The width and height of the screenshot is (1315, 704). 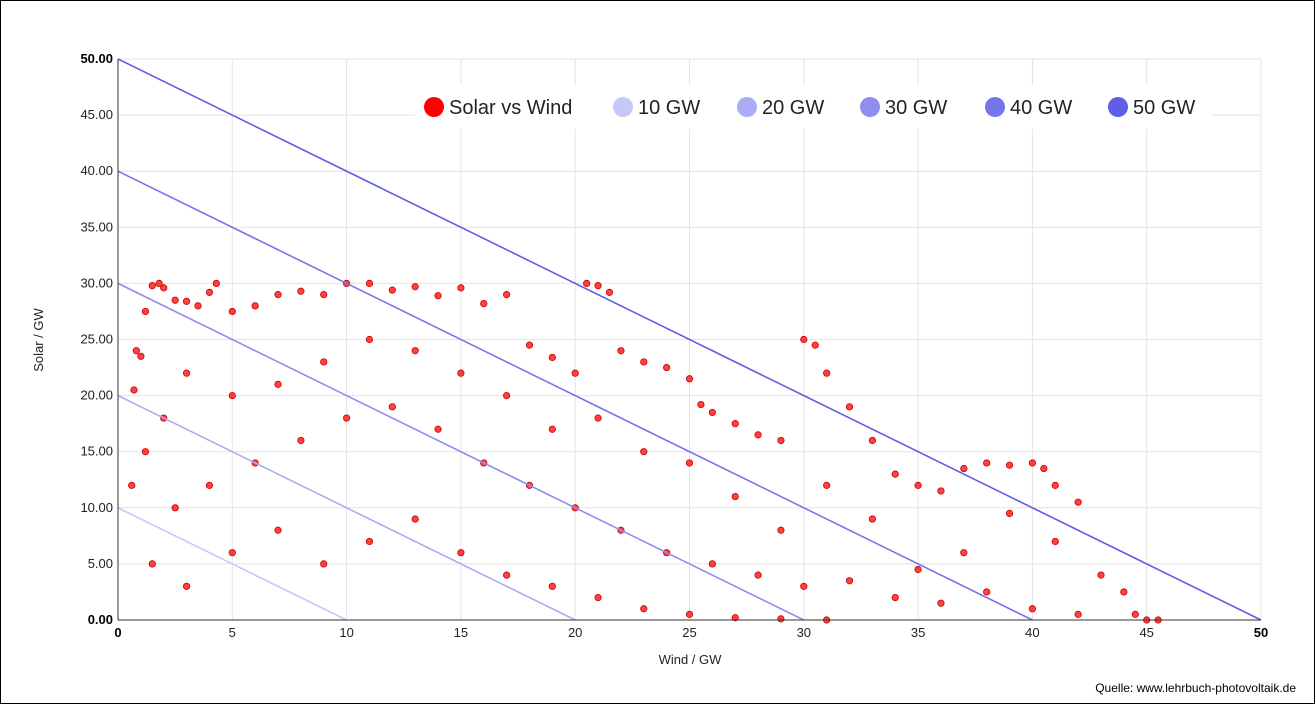 I want to click on source-note: Quelle: www.lehrbuch-photovoltaik.de, so click(x=1195, y=688).